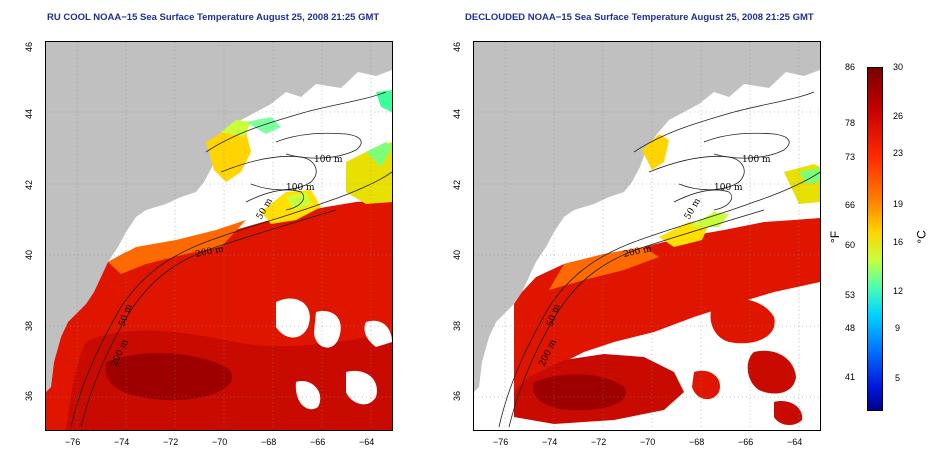  I want to click on fahrenheit-unit-label: °F, so click(835, 237).